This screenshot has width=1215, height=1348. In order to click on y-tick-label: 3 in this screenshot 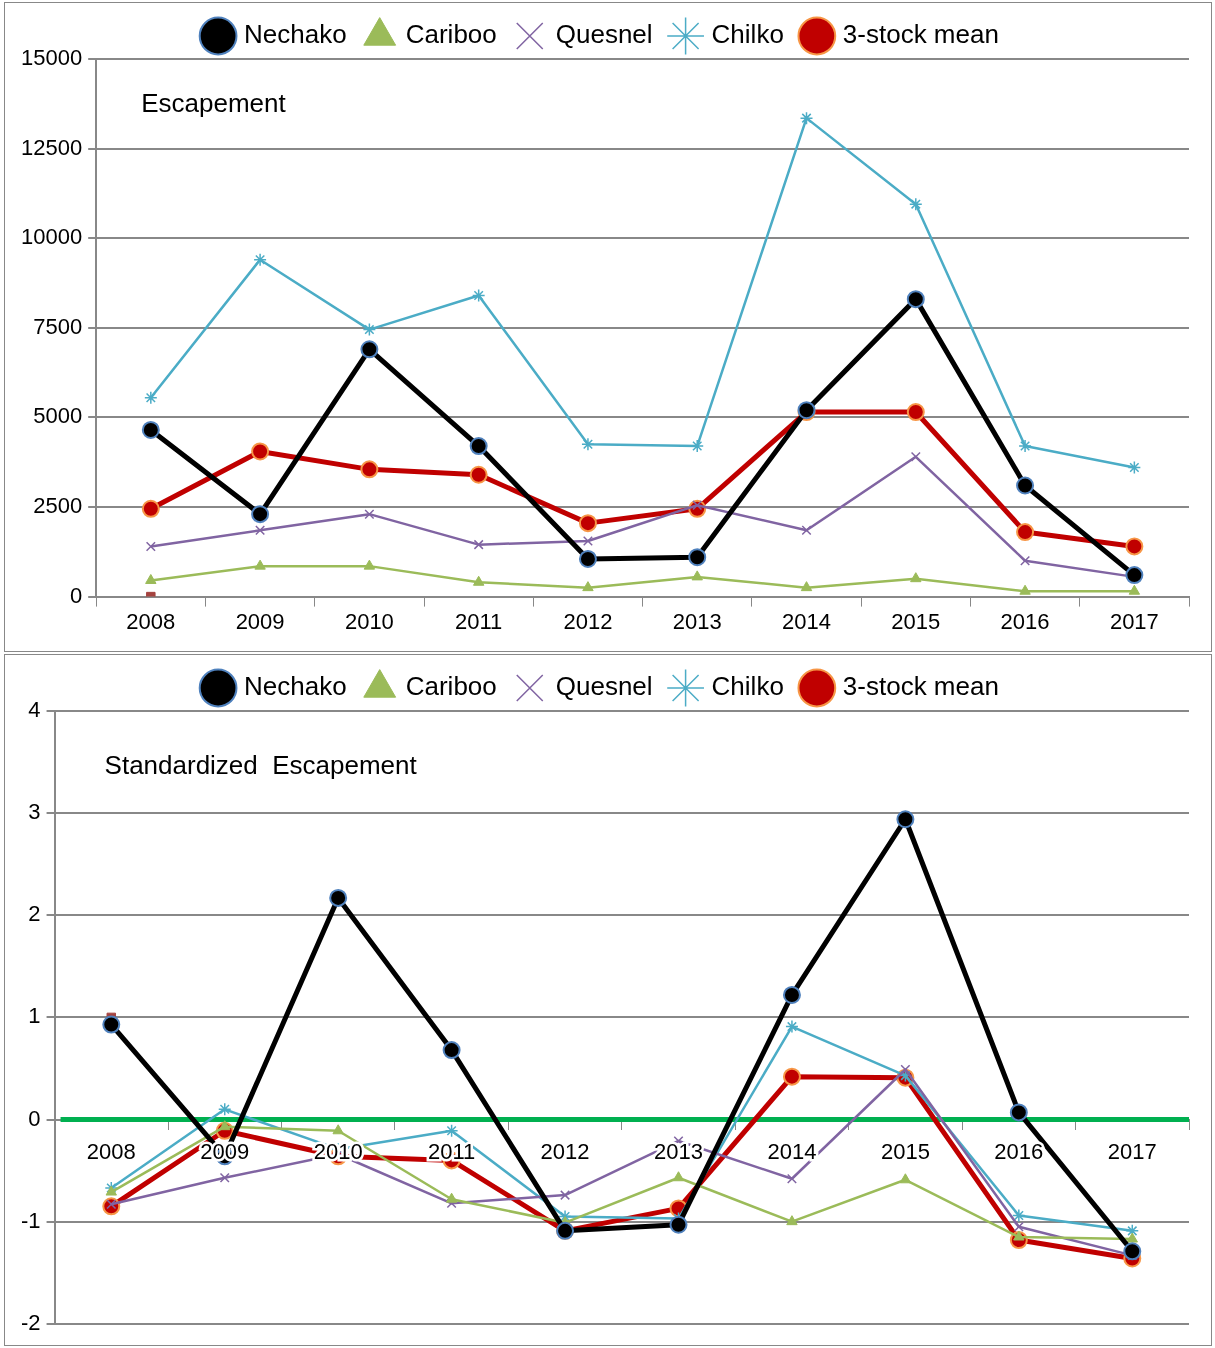, I will do `click(34, 812)`.